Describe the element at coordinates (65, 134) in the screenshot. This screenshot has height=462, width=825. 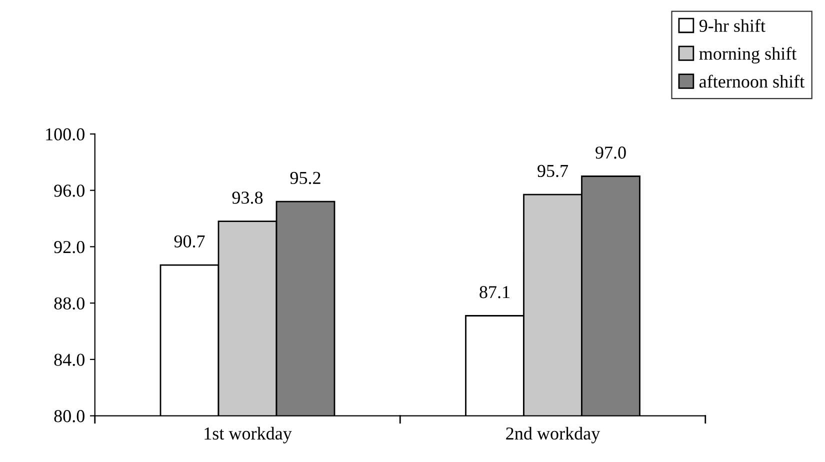
I see `y-tick-label: 100.0` at that location.